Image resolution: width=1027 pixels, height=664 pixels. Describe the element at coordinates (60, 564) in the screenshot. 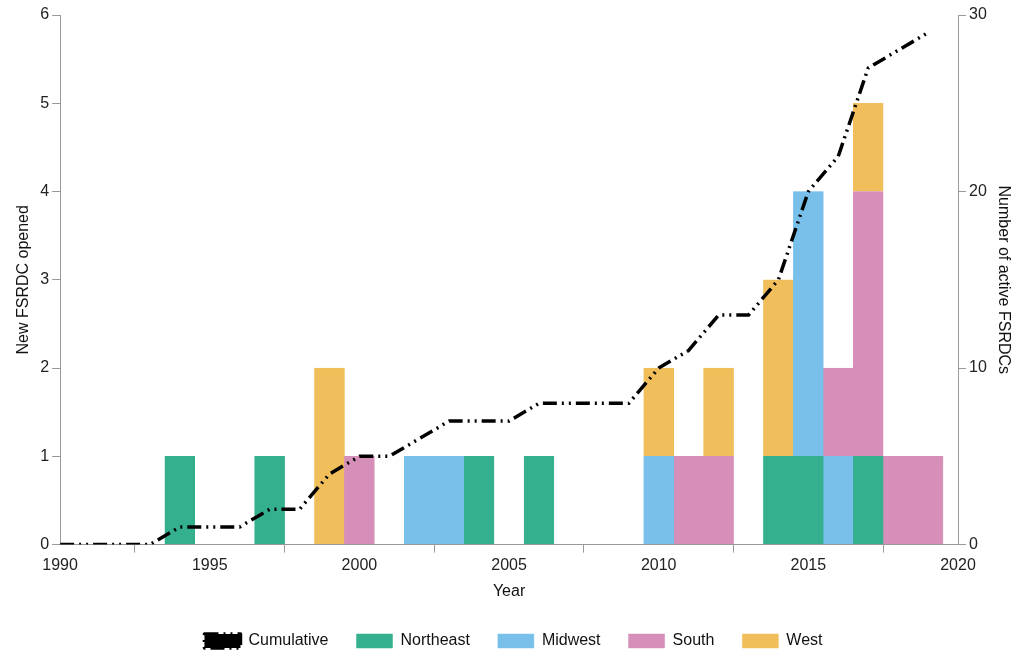

I see `x-tick-label: 1990` at that location.